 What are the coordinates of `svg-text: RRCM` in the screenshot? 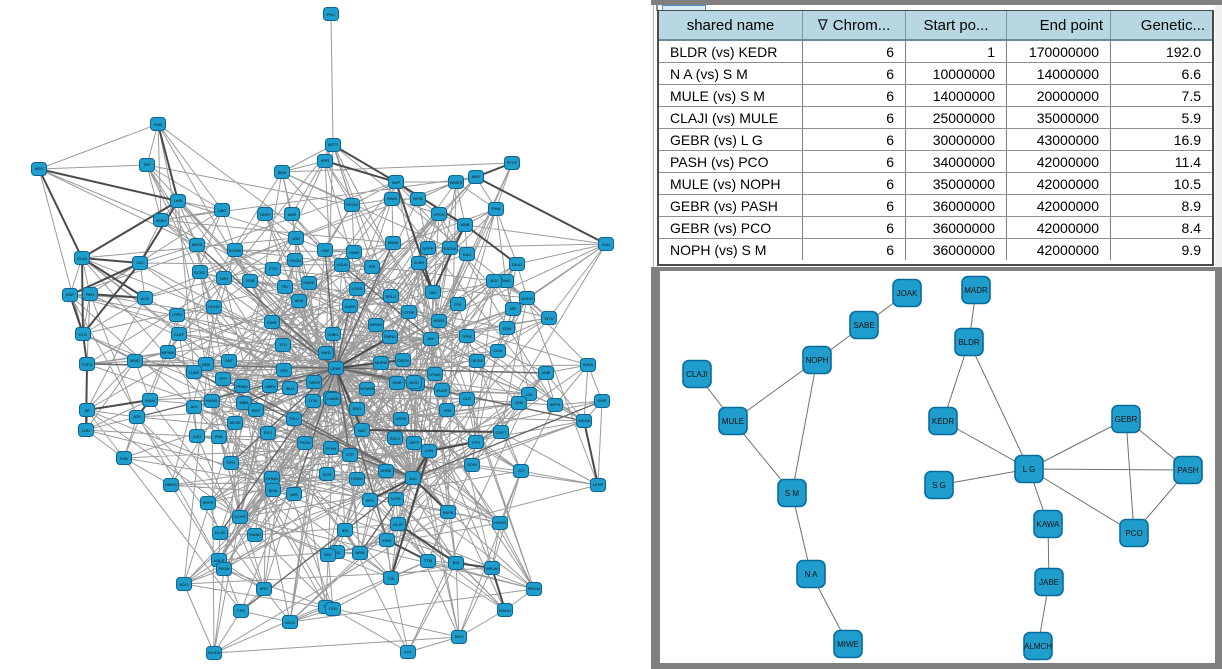 It's located at (534, 588).